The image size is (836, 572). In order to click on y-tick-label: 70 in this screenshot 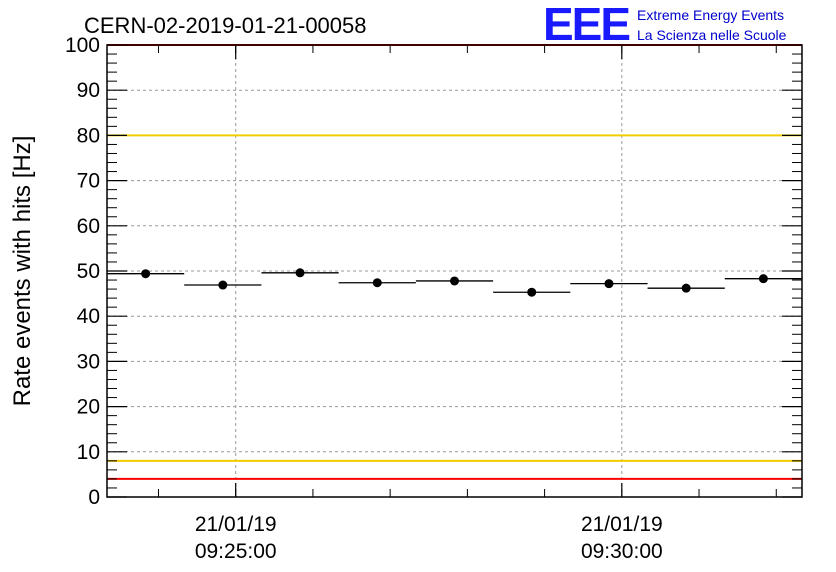, I will do `click(88, 181)`.